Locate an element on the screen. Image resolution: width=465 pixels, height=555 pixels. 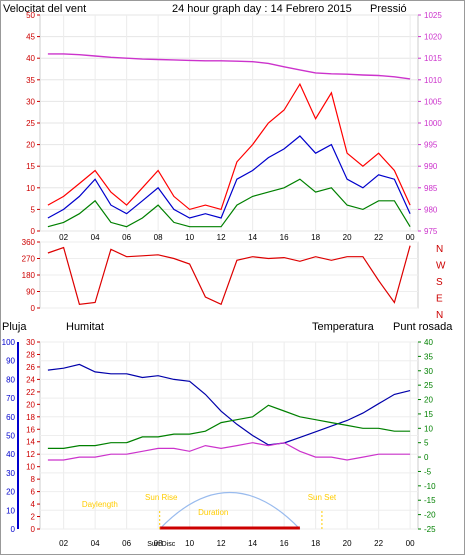
humidity-tick-label: 20 is located at coordinates (10, 492).